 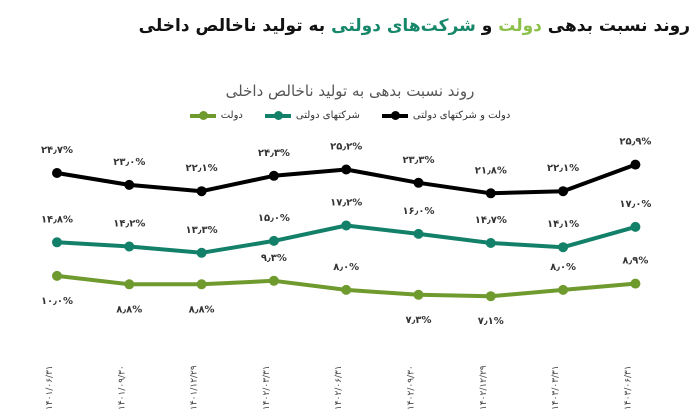 I want to click on data-label: ۱۶٫۰%, so click(x=418, y=211).